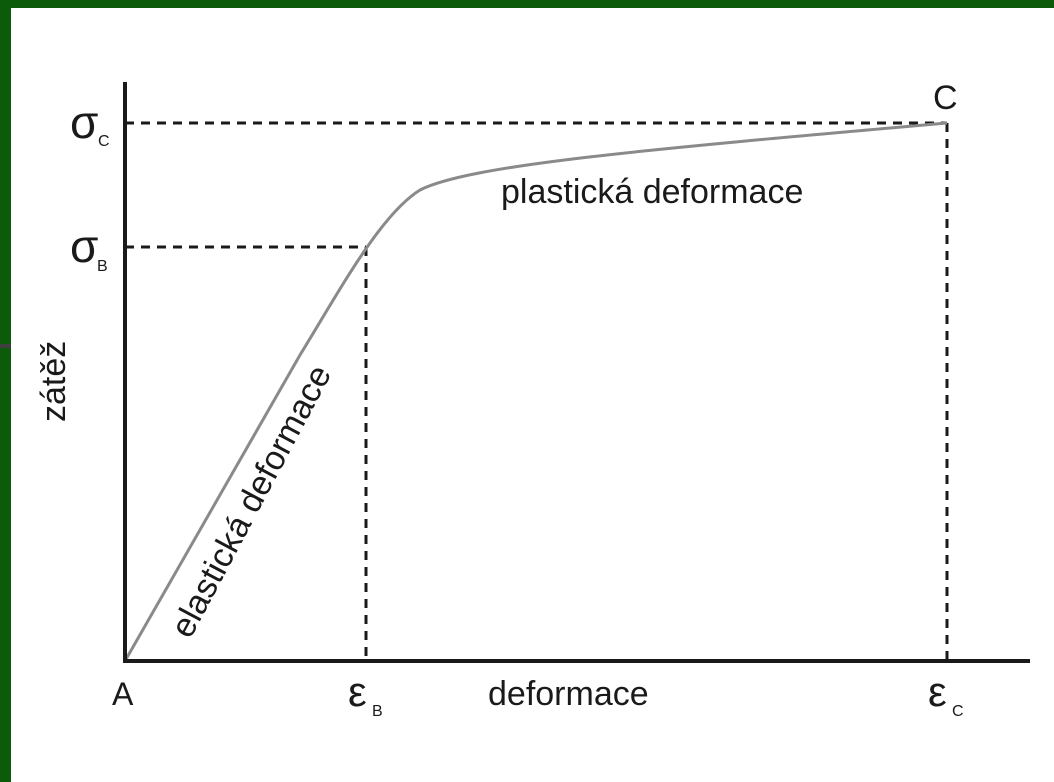  I want to click on plastic-region-label: plastická deformace, so click(652, 192).